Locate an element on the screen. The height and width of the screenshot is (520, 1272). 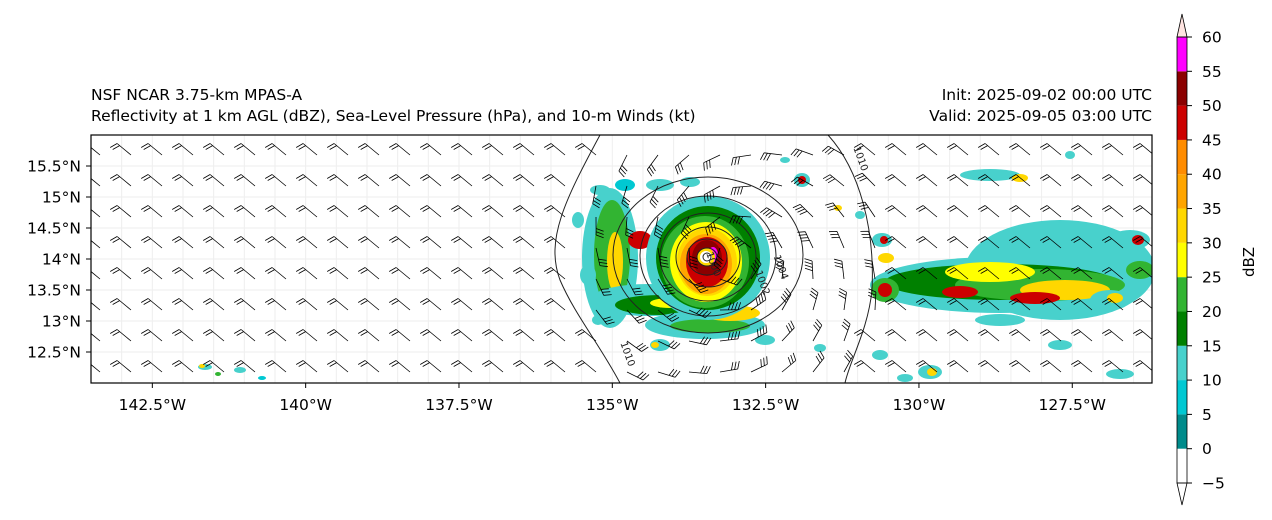
colorbar-tick-label: 50 is located at coordinates (1212, 106).